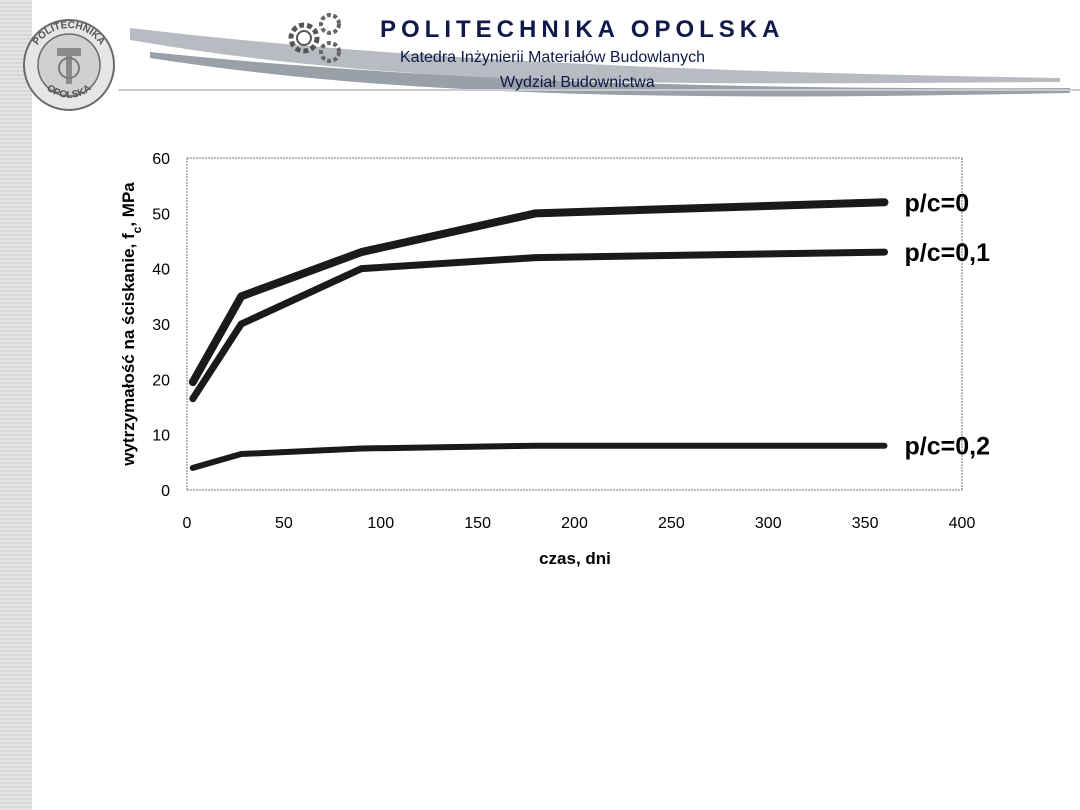  I want to click on y-tick-label: 50, so click(161, 214).